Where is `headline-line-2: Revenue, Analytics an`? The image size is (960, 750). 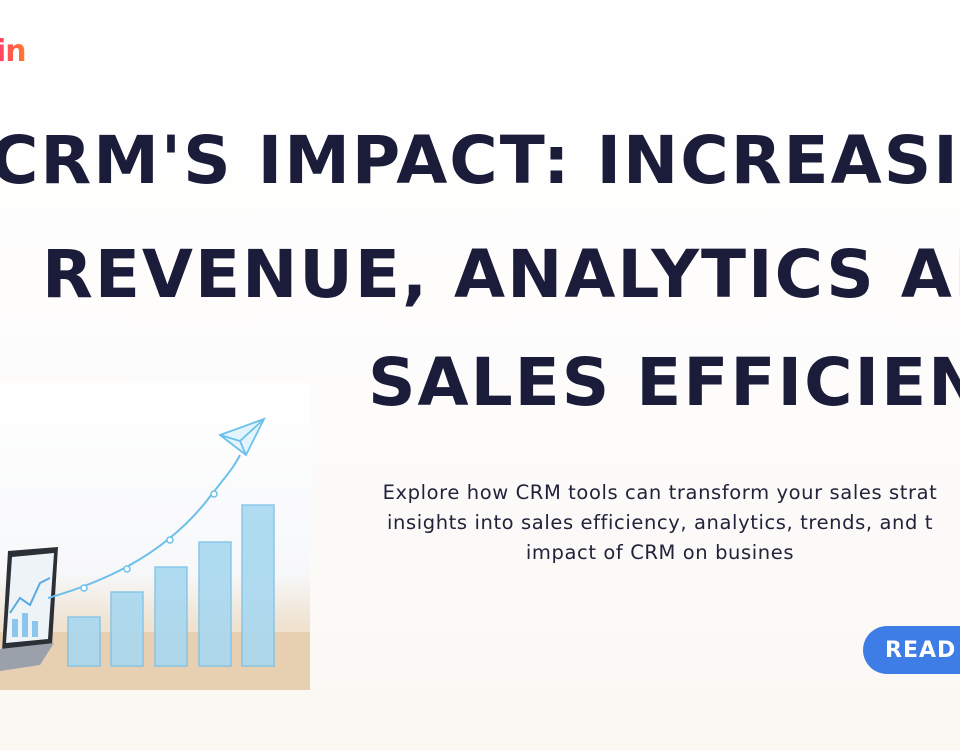 headline-line-2: Revenue, Analytics an is located at coordinates (501, 274).